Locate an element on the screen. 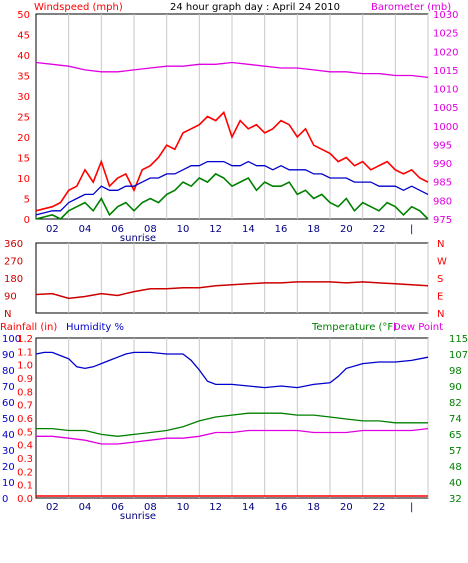 Image resolution: width=468 pixels, height=563 pixels. humidity-tick-label: 60 is located at coordinates (8, 403).